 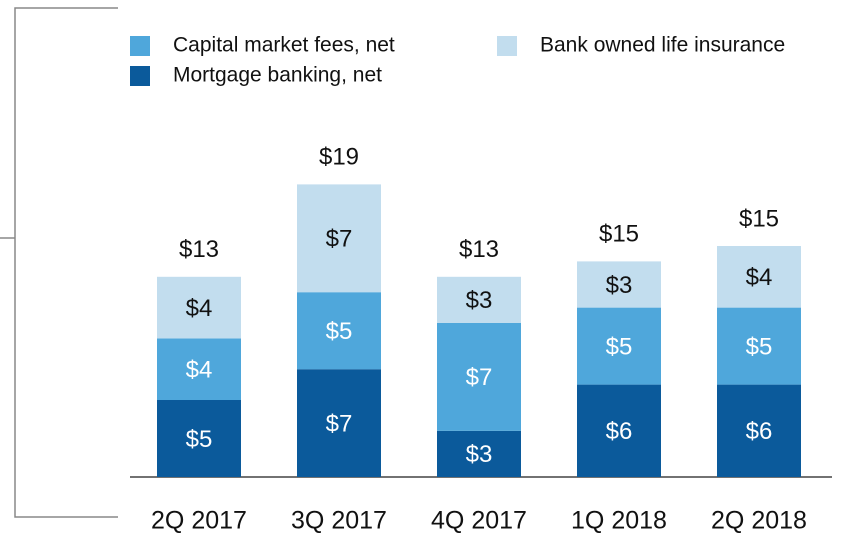 I want to click on x-tick-label: 3Q 2017, so click(x=339, y=520).